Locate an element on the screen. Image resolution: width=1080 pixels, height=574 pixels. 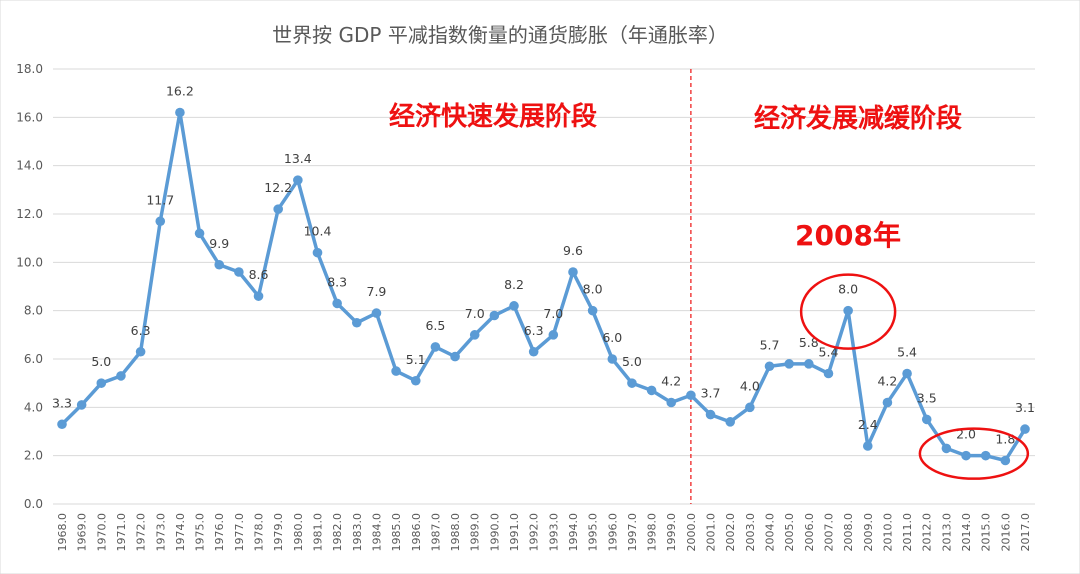
data-label: 9.6 is located at coordinates (573, 250).